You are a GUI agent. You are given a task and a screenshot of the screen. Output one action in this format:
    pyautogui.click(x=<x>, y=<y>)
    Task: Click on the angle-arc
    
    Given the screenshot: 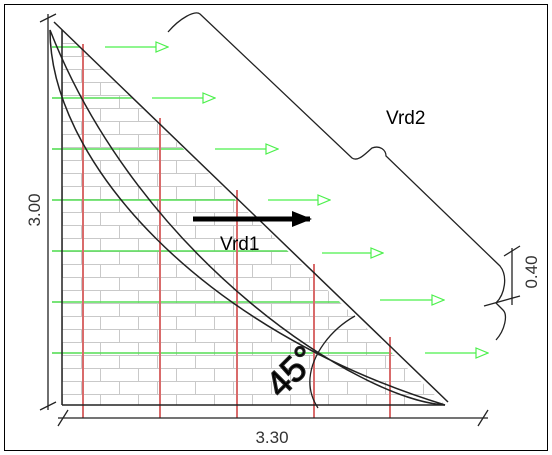 What is the action you would take?
    pyautogui.click(x=332, y=362)
    